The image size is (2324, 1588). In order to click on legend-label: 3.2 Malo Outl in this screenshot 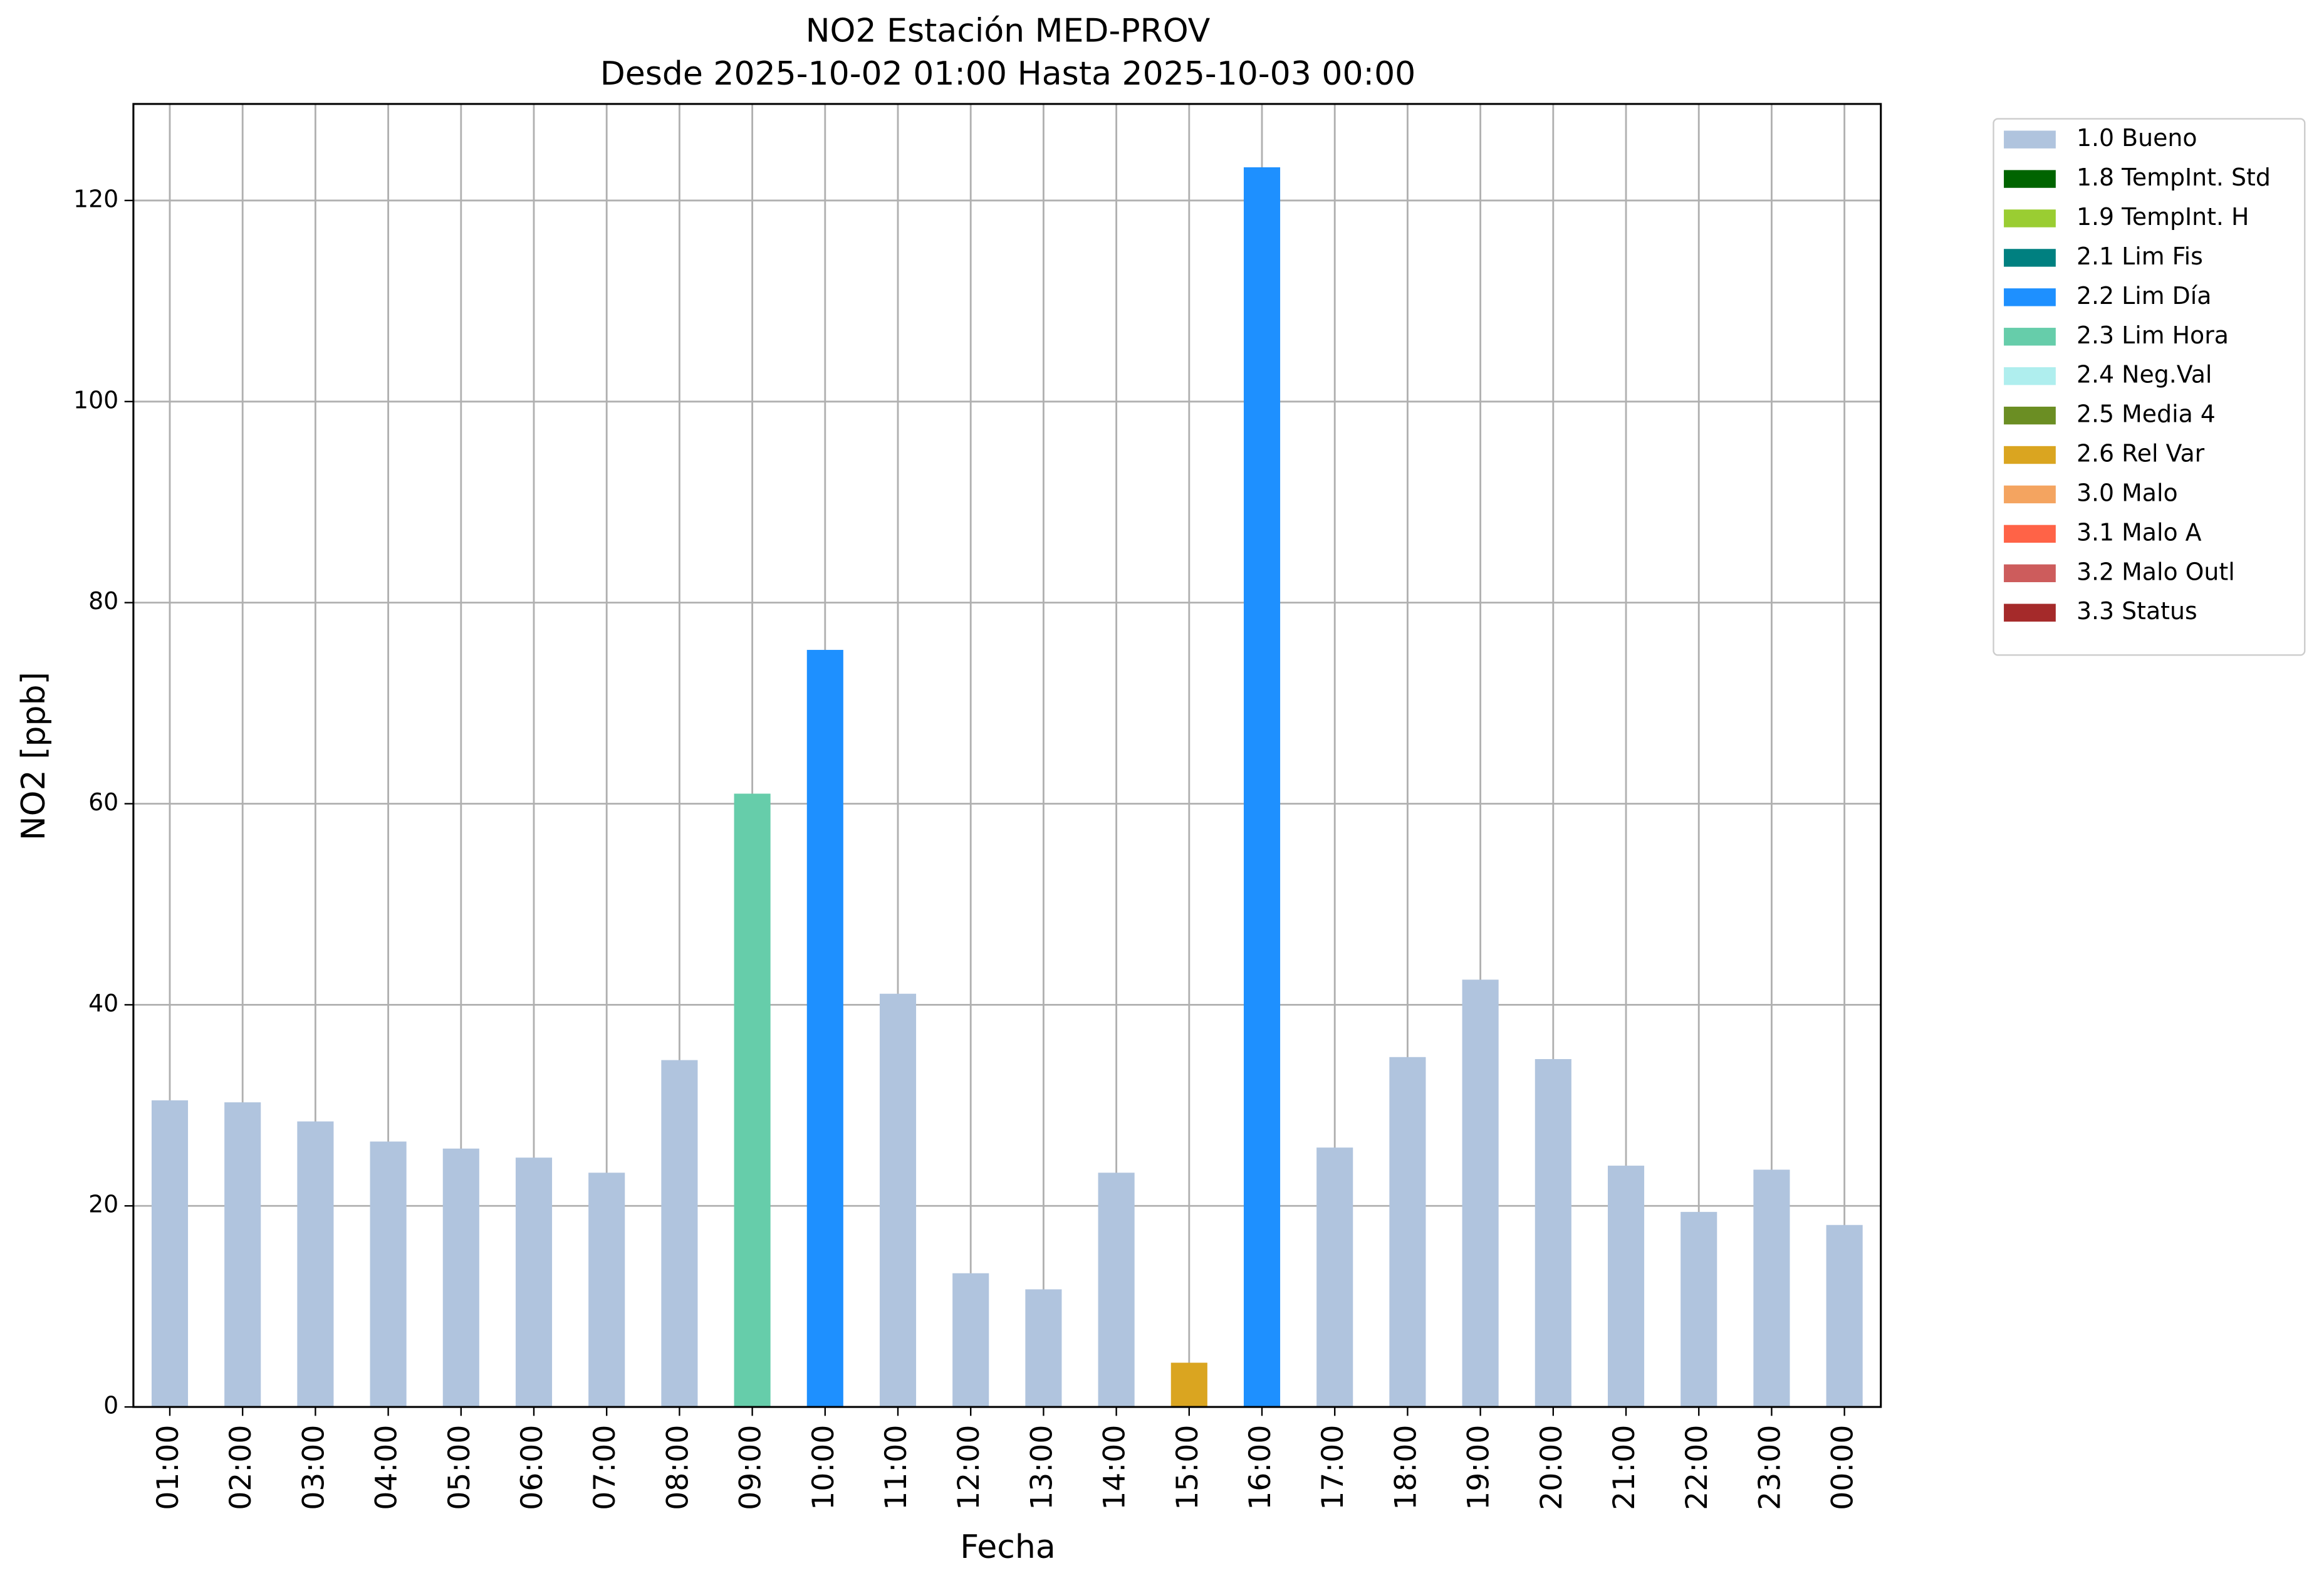, I will do `click(2155, 571)`.